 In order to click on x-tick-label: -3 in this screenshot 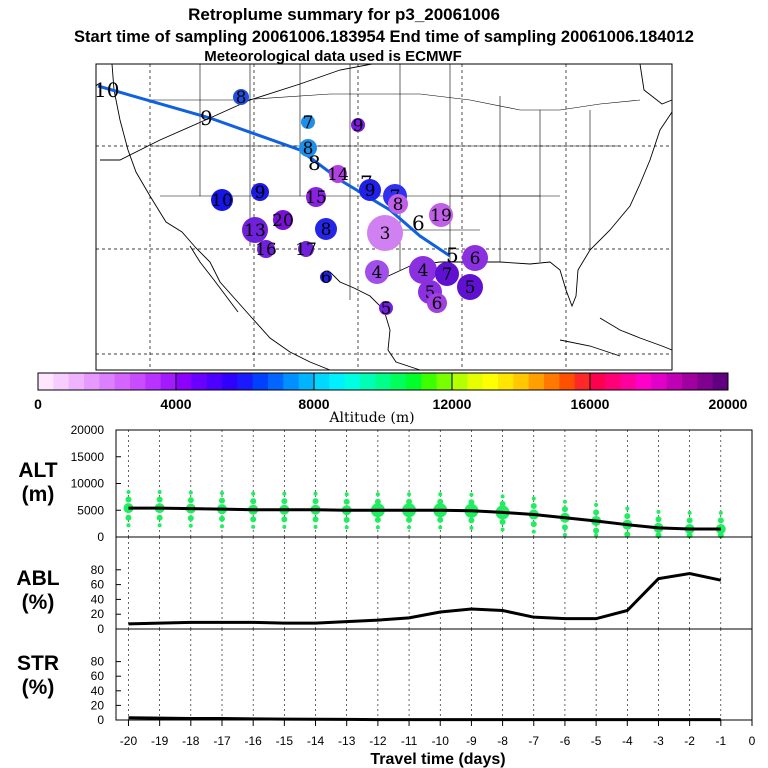, I will do `click(658, 741)`.